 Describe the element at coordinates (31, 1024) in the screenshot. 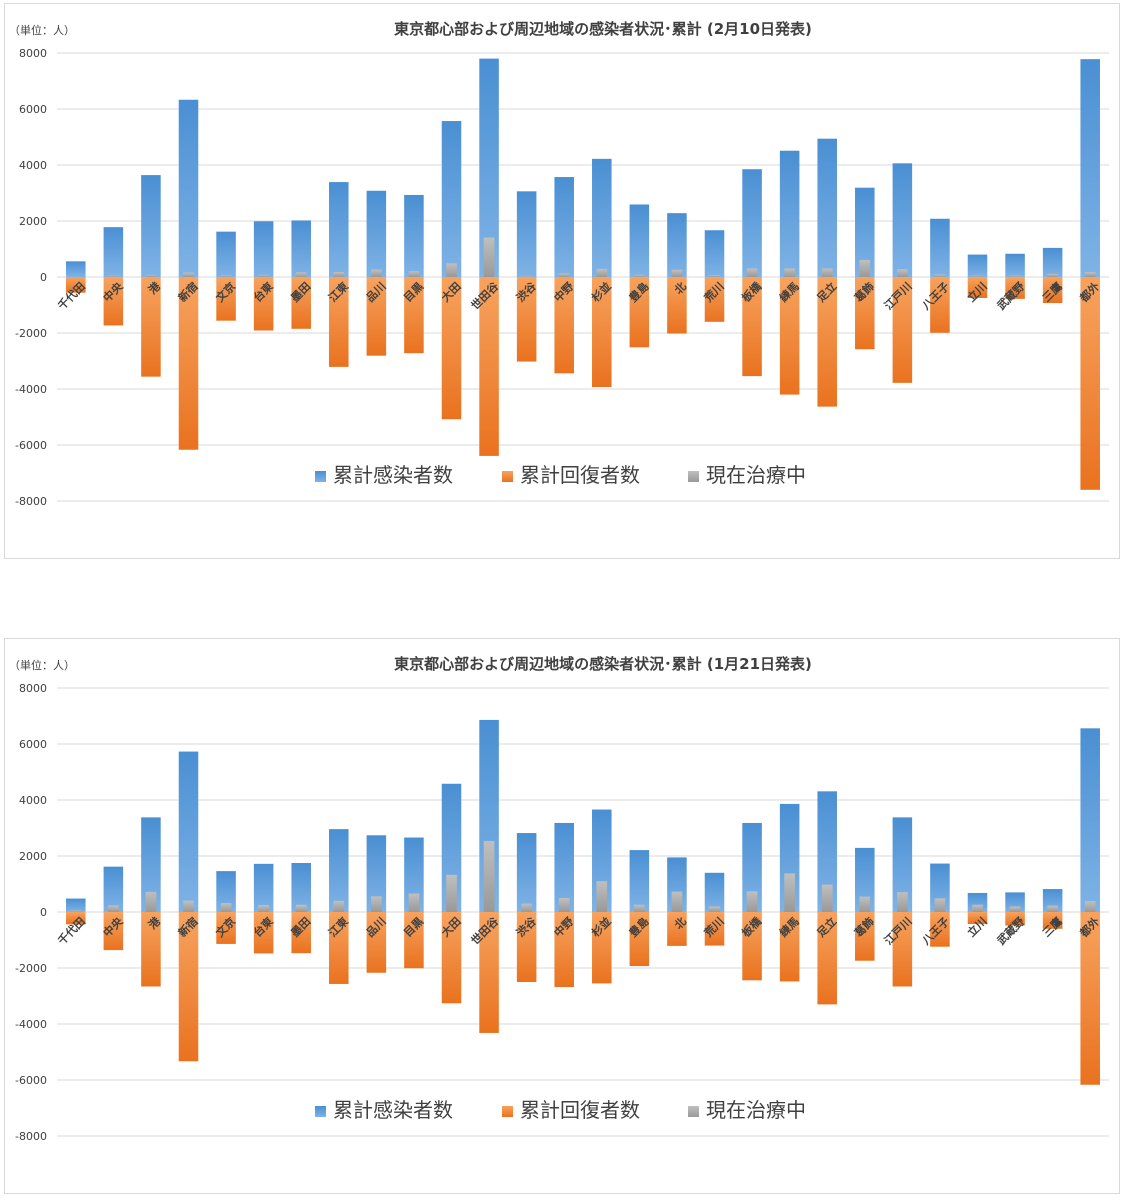

I see `y-tick-label: -4000` at that location.